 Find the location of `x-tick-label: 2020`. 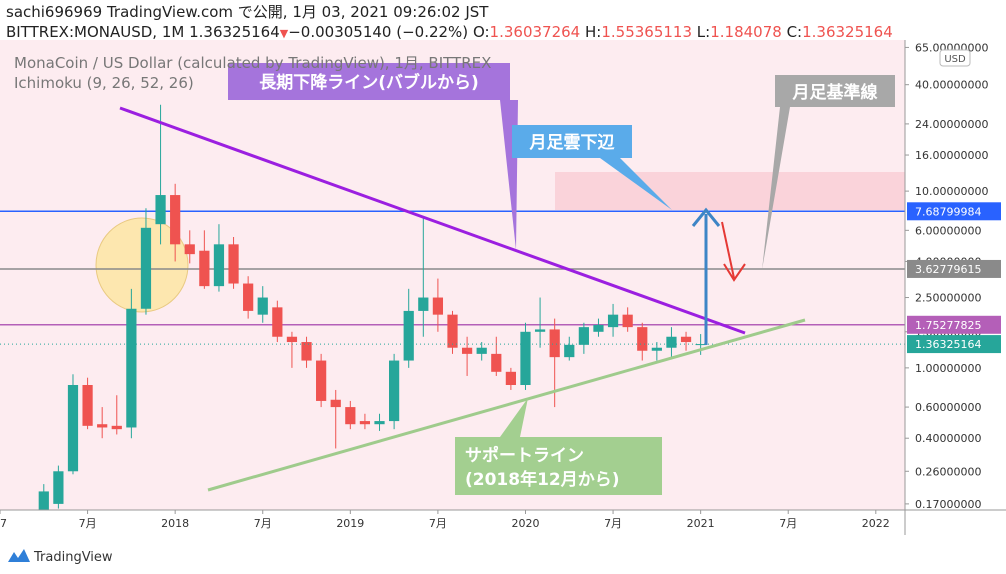

x-tick-label: 2020 is located at coordinates (525, 523).